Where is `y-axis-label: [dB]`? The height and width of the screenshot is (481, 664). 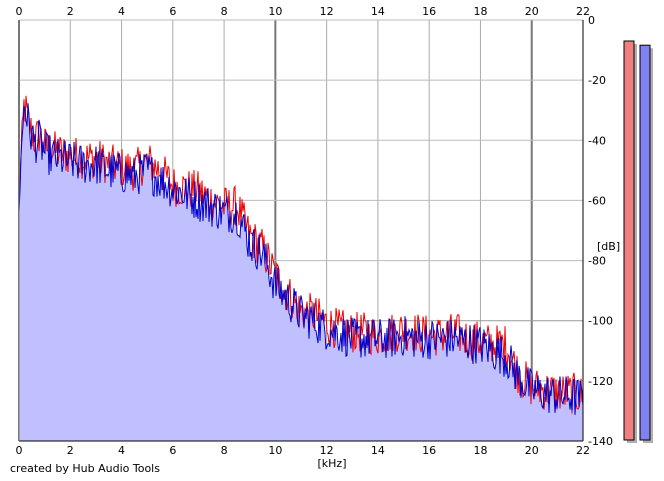 y-axis-label: [dB] is located at coordinates (608, 246).